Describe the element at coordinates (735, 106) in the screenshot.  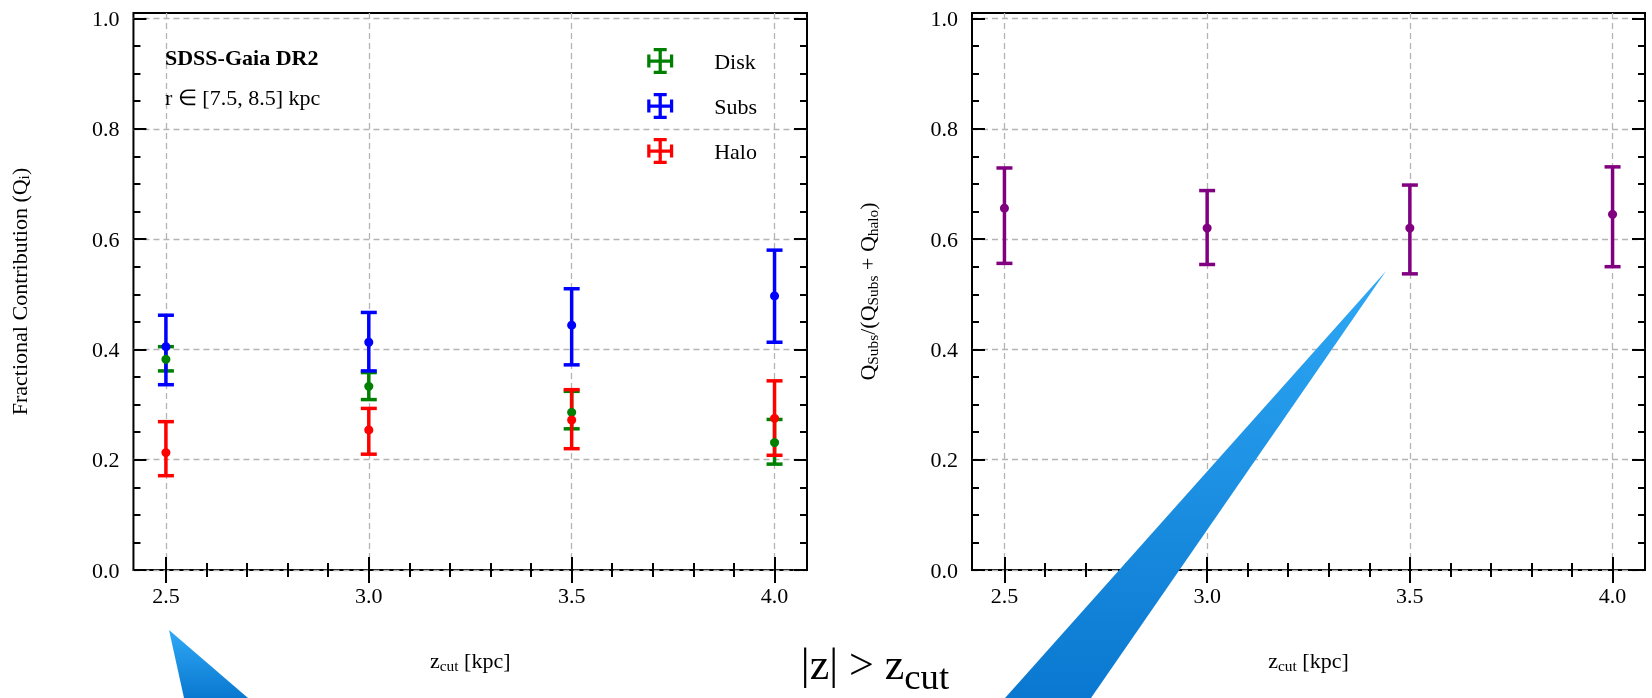
I see `legend-label: Subs` at that location.